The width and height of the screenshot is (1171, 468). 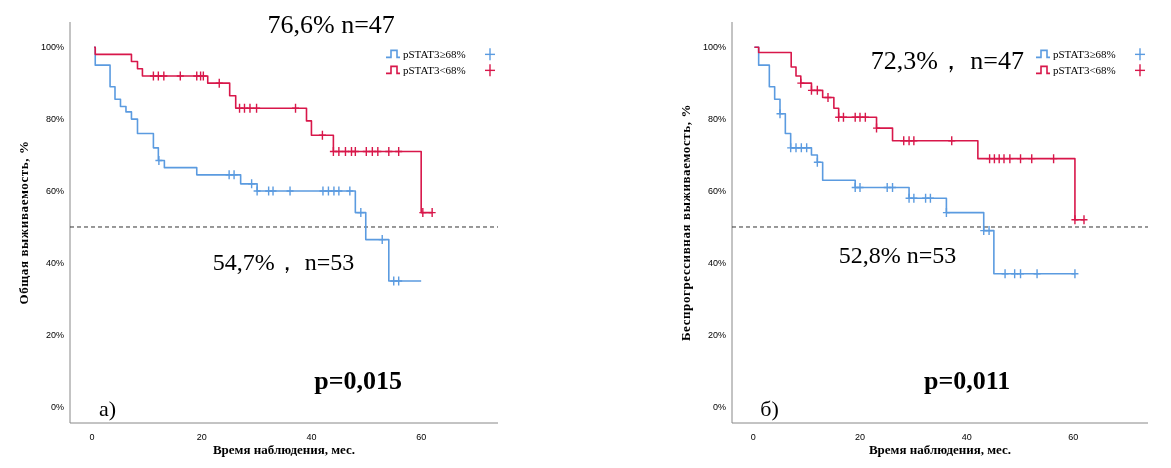 I want to click on annotation: p=0,011, so click(x=967, y=380).